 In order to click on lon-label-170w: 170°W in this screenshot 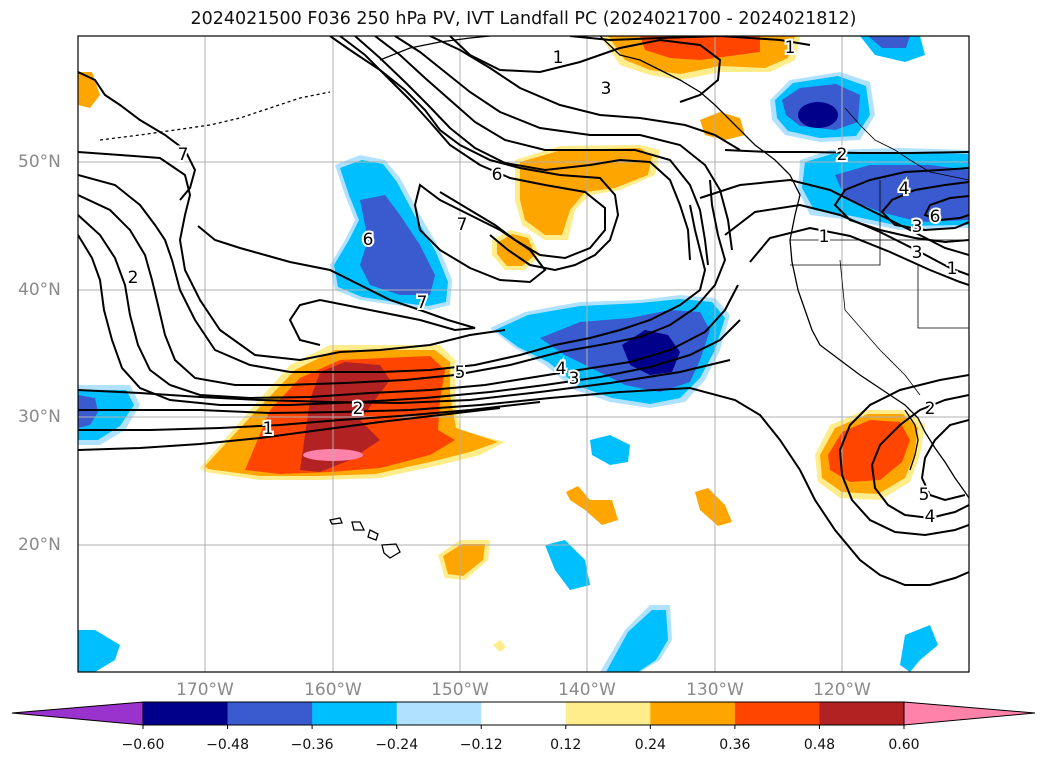, I will do `click(205, 690)`.